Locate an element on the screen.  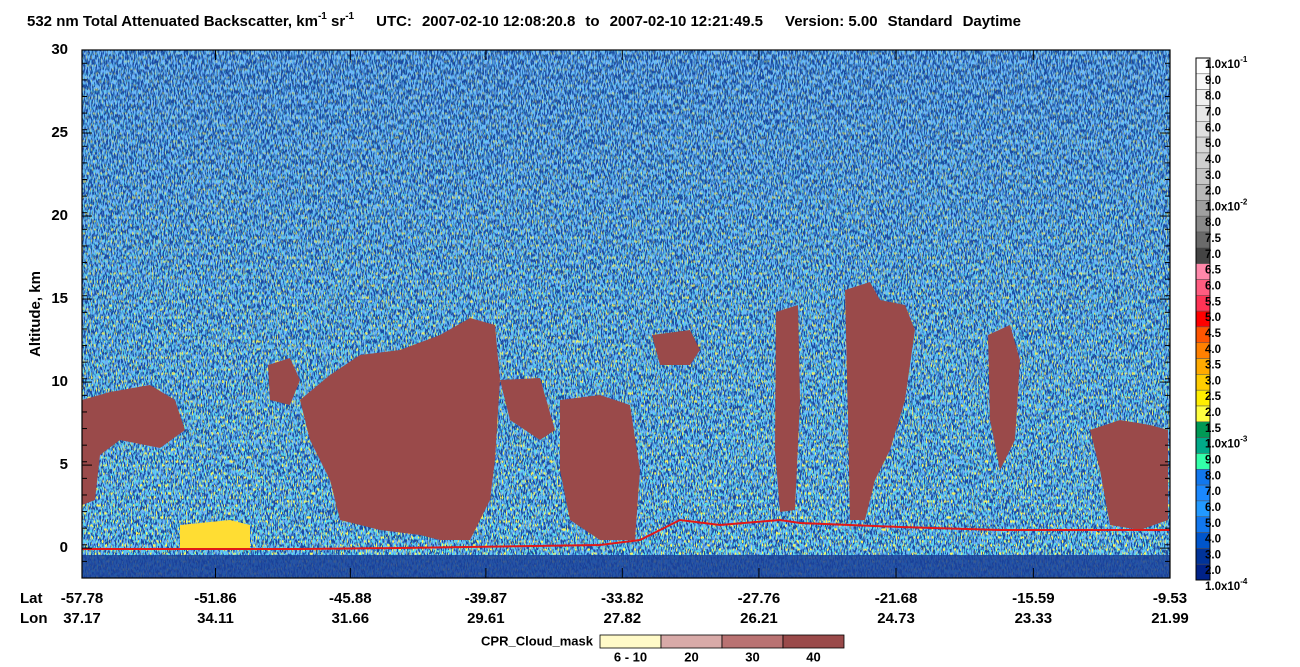
x-row-label: Lon is located at coordinates (34, 618).